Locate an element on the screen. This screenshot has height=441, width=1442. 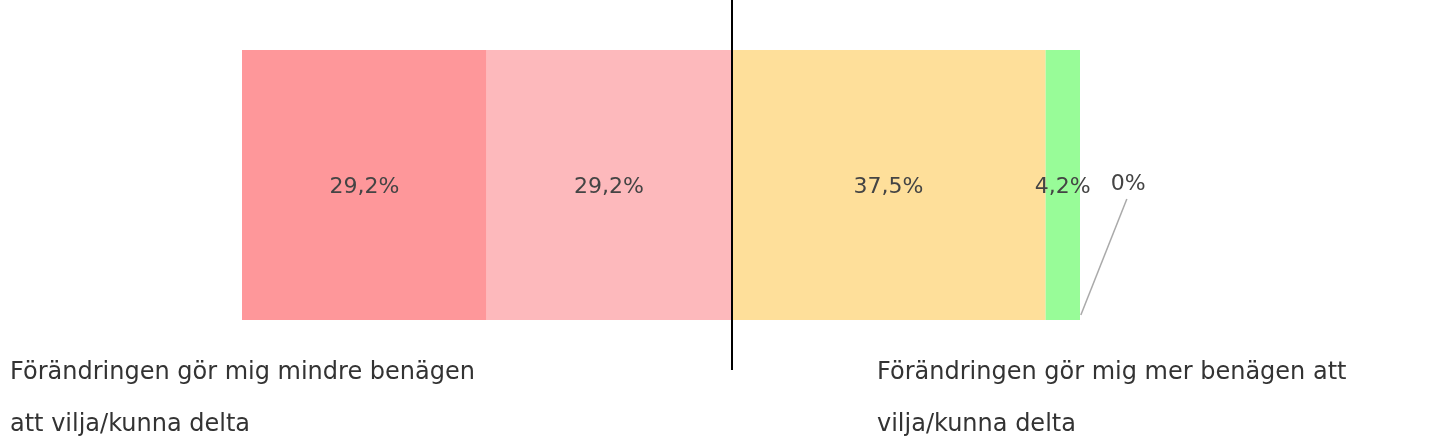
data-label: 37,5% is located at coordinates (888, 185).